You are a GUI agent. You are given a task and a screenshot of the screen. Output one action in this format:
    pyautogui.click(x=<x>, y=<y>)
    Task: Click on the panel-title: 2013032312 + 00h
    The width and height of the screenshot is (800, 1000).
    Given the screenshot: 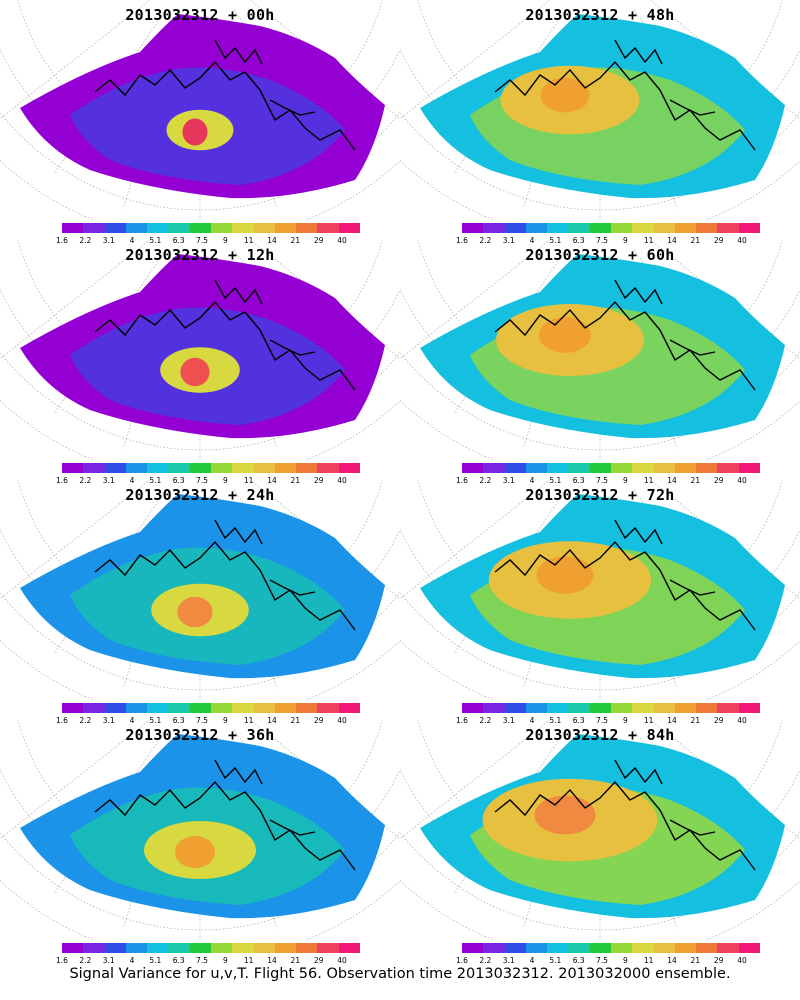 What is the action you would take?
    pyautogui.click(x=200, y=15)
    